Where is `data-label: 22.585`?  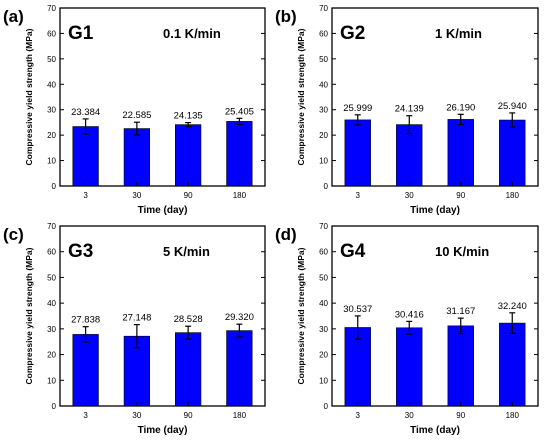
data-label: 22.585 is located at coordinates (136, 115).